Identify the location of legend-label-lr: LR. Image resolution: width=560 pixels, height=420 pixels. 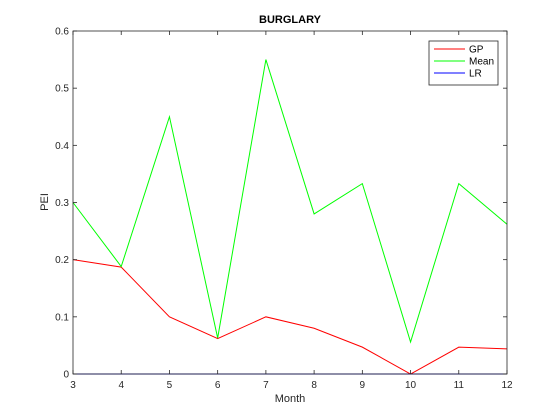
(475, 74).